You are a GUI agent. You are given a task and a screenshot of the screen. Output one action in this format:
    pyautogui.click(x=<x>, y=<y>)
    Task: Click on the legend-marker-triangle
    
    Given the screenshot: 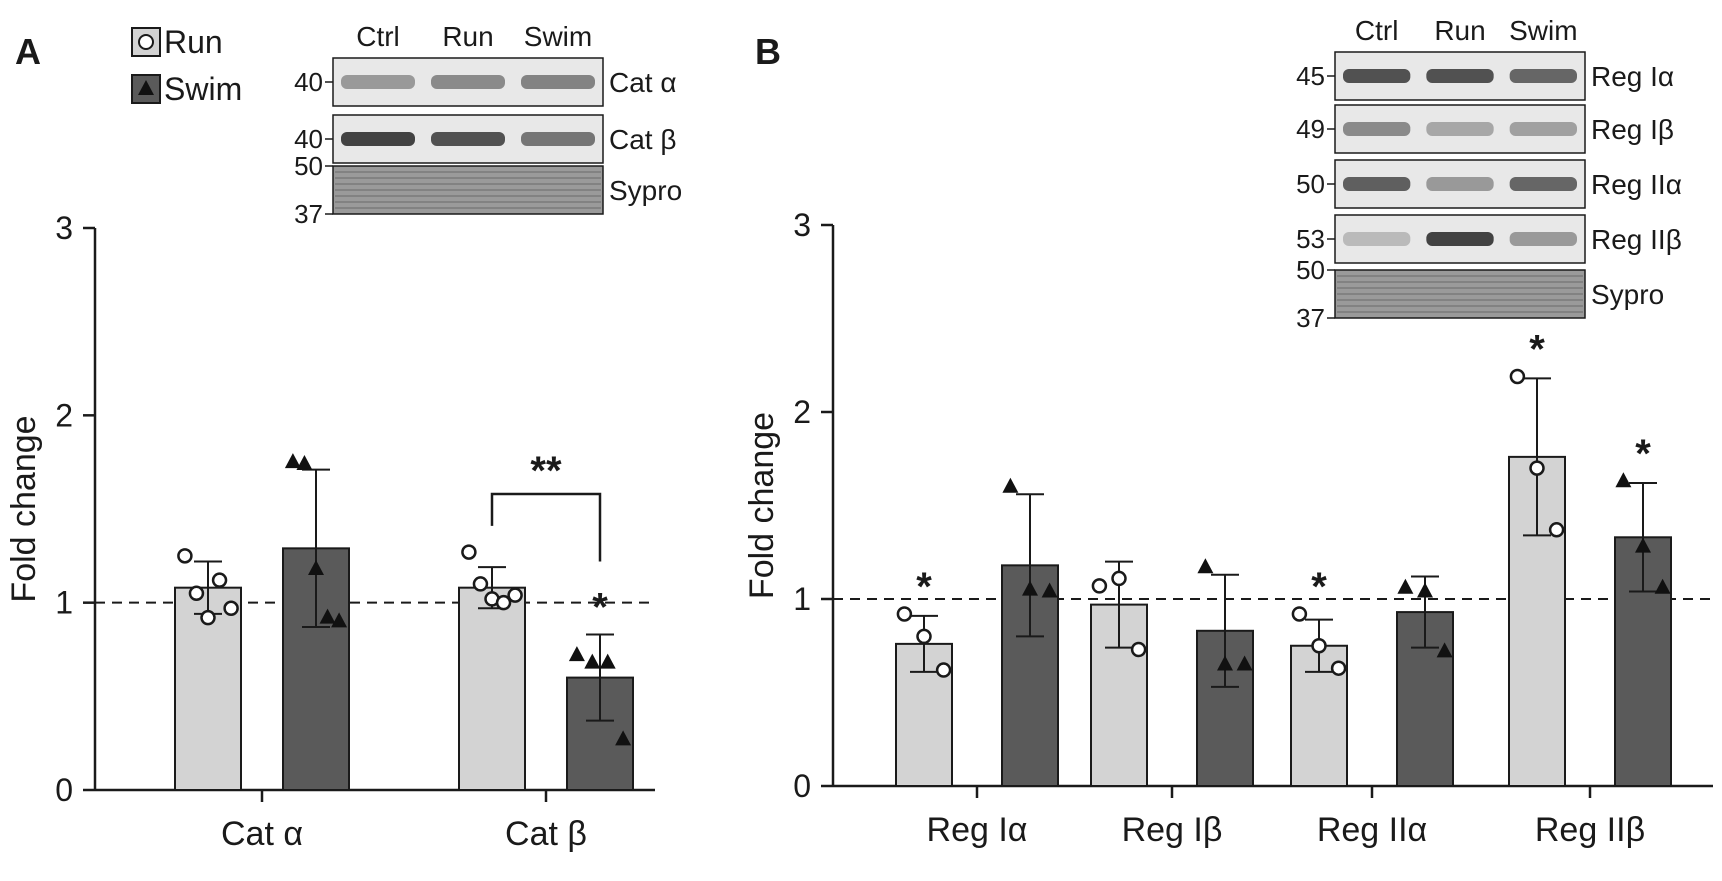 What is the action you would take?
    pyautogui.click(x=146, y=87)
    